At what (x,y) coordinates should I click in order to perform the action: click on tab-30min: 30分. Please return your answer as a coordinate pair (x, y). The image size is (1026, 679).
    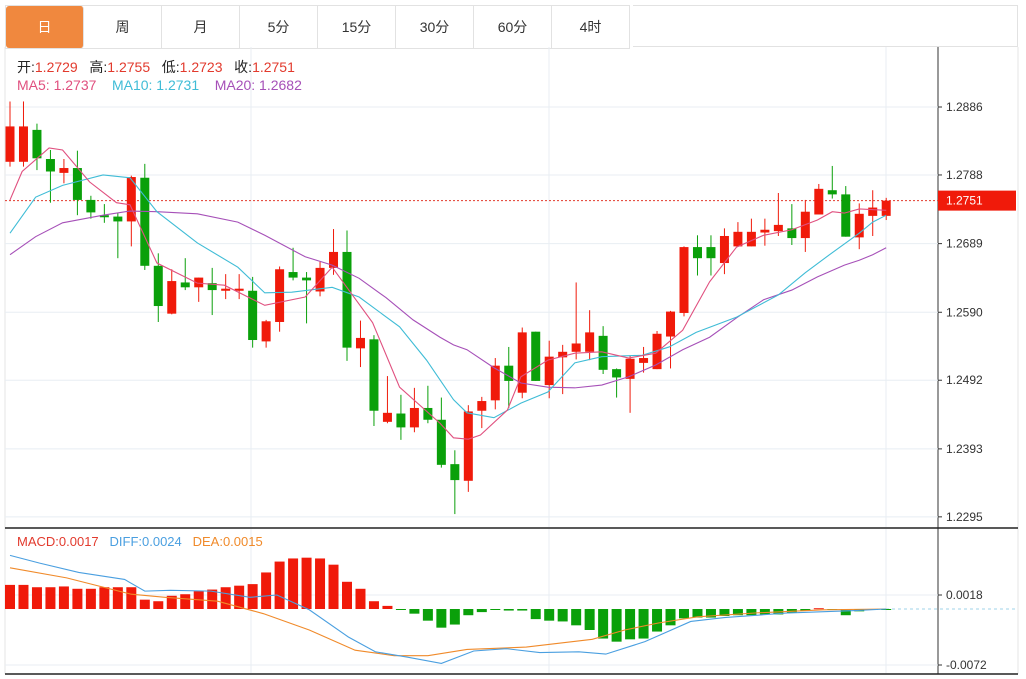
    Looking at the image, I should click on (435, 27).